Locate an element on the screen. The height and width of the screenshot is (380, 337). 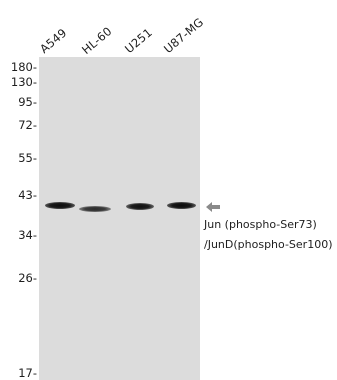
mw-marker-17: 17- is located at coordinates (27, 373).